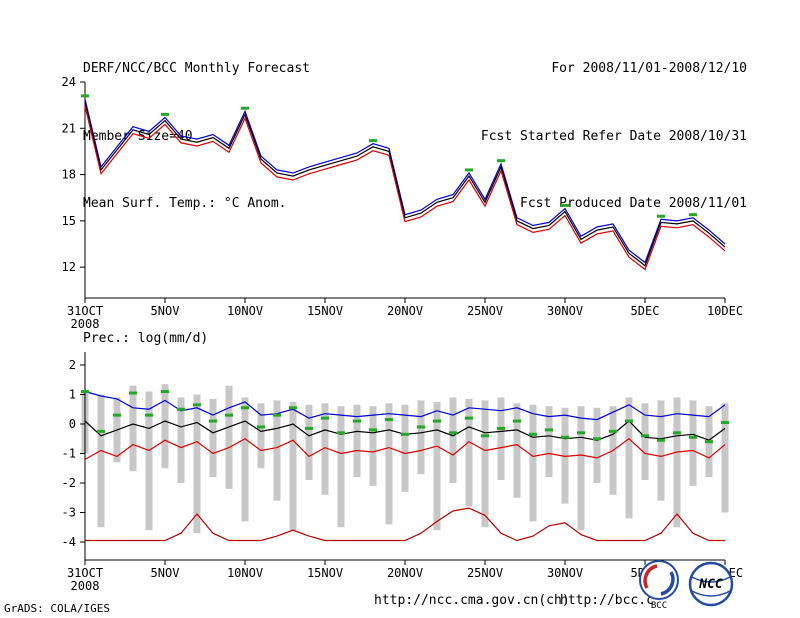 This screenshot has width=800, height=618. I want to click on bcc-logo: BCC, so click(659, 586).